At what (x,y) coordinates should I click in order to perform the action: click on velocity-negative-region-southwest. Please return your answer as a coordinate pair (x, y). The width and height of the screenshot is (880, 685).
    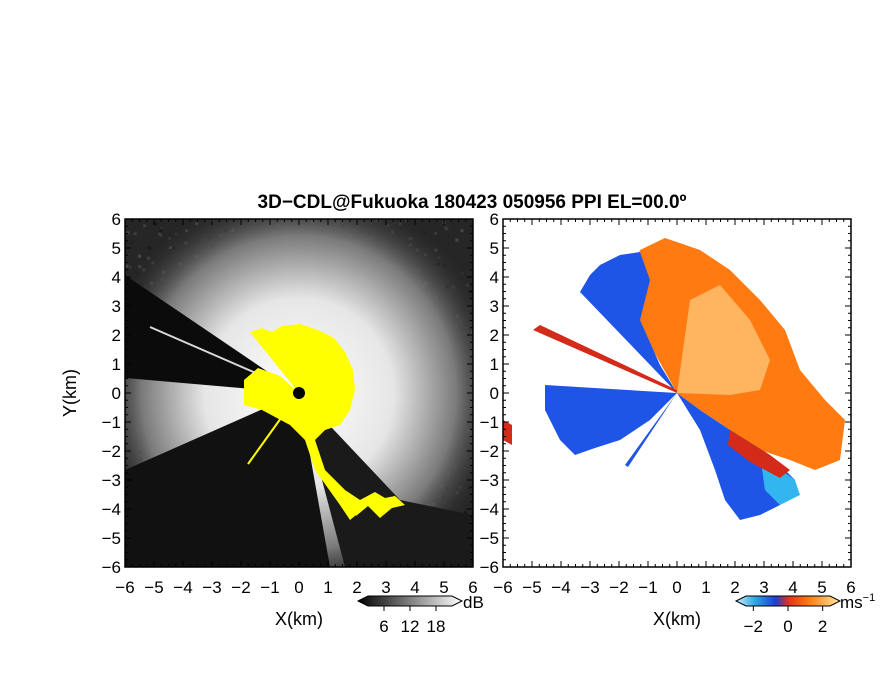
    Looking at the image, I should click on (611, 420).